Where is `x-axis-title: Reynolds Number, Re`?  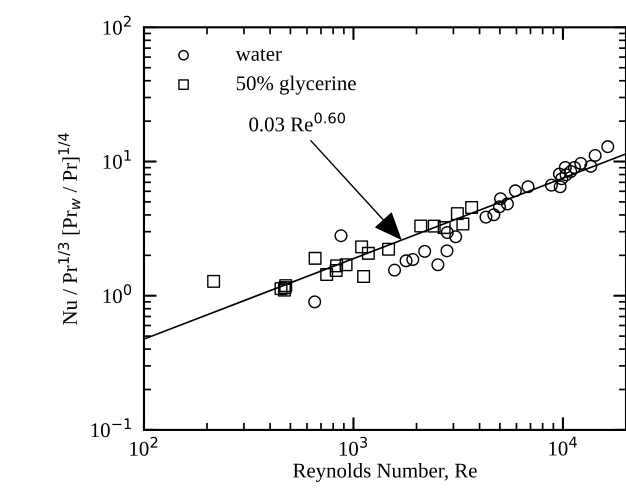
x-axis-title: Reynolds Number, Re is located at coordinates (385, 472).